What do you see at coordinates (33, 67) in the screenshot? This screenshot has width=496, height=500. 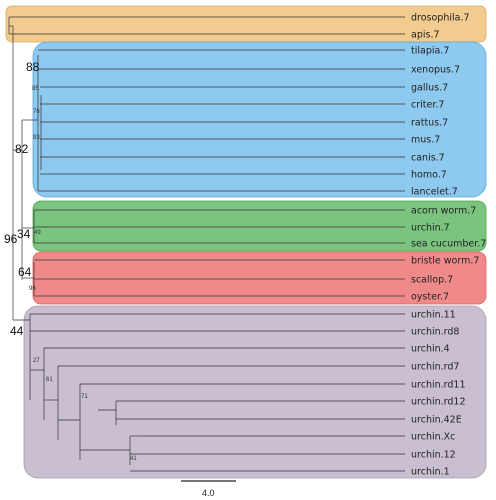 I see `support-value: 88` at bounding box center [33, 67].